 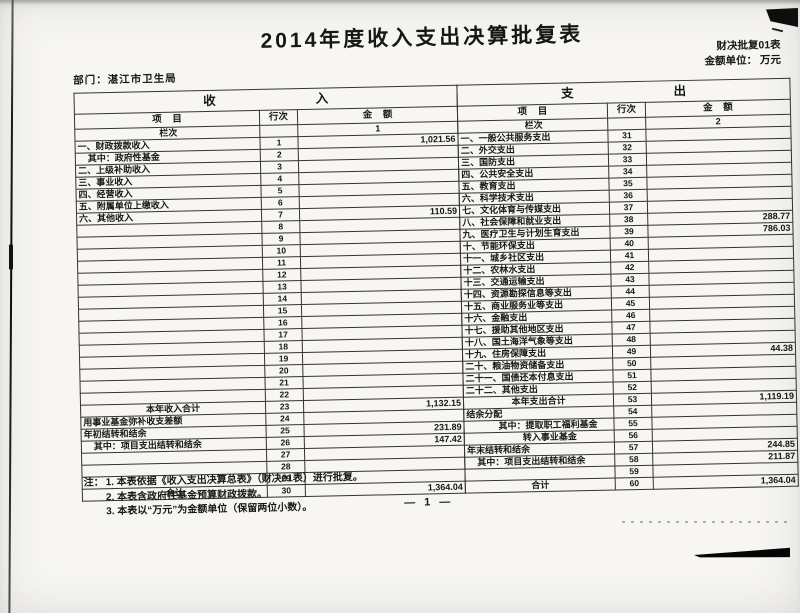 I want to click on row-line-number: 14, so click(x=282, y=299).